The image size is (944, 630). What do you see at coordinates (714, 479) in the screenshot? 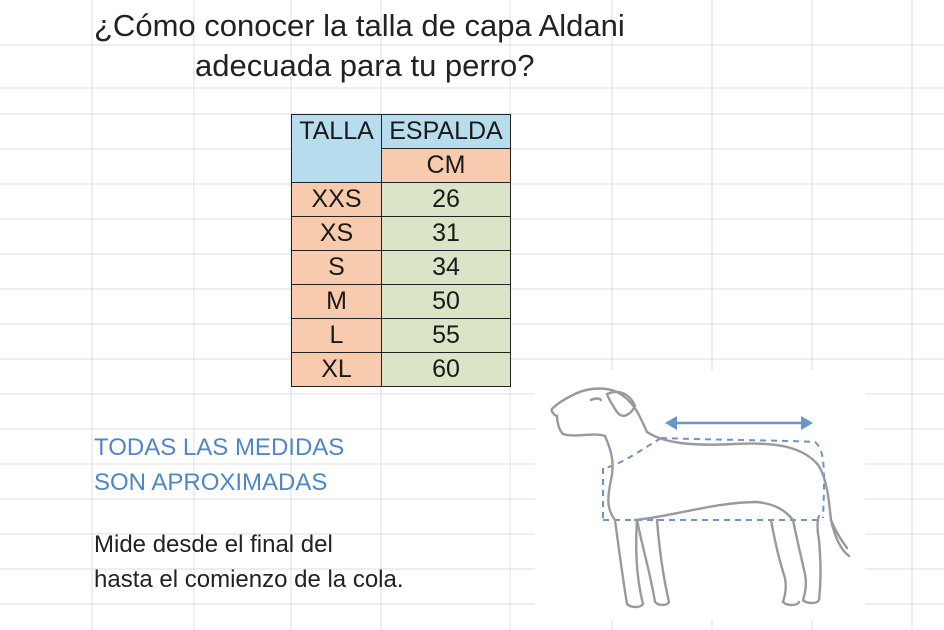
I see `coat-outline` at bounding box center [714, 479].